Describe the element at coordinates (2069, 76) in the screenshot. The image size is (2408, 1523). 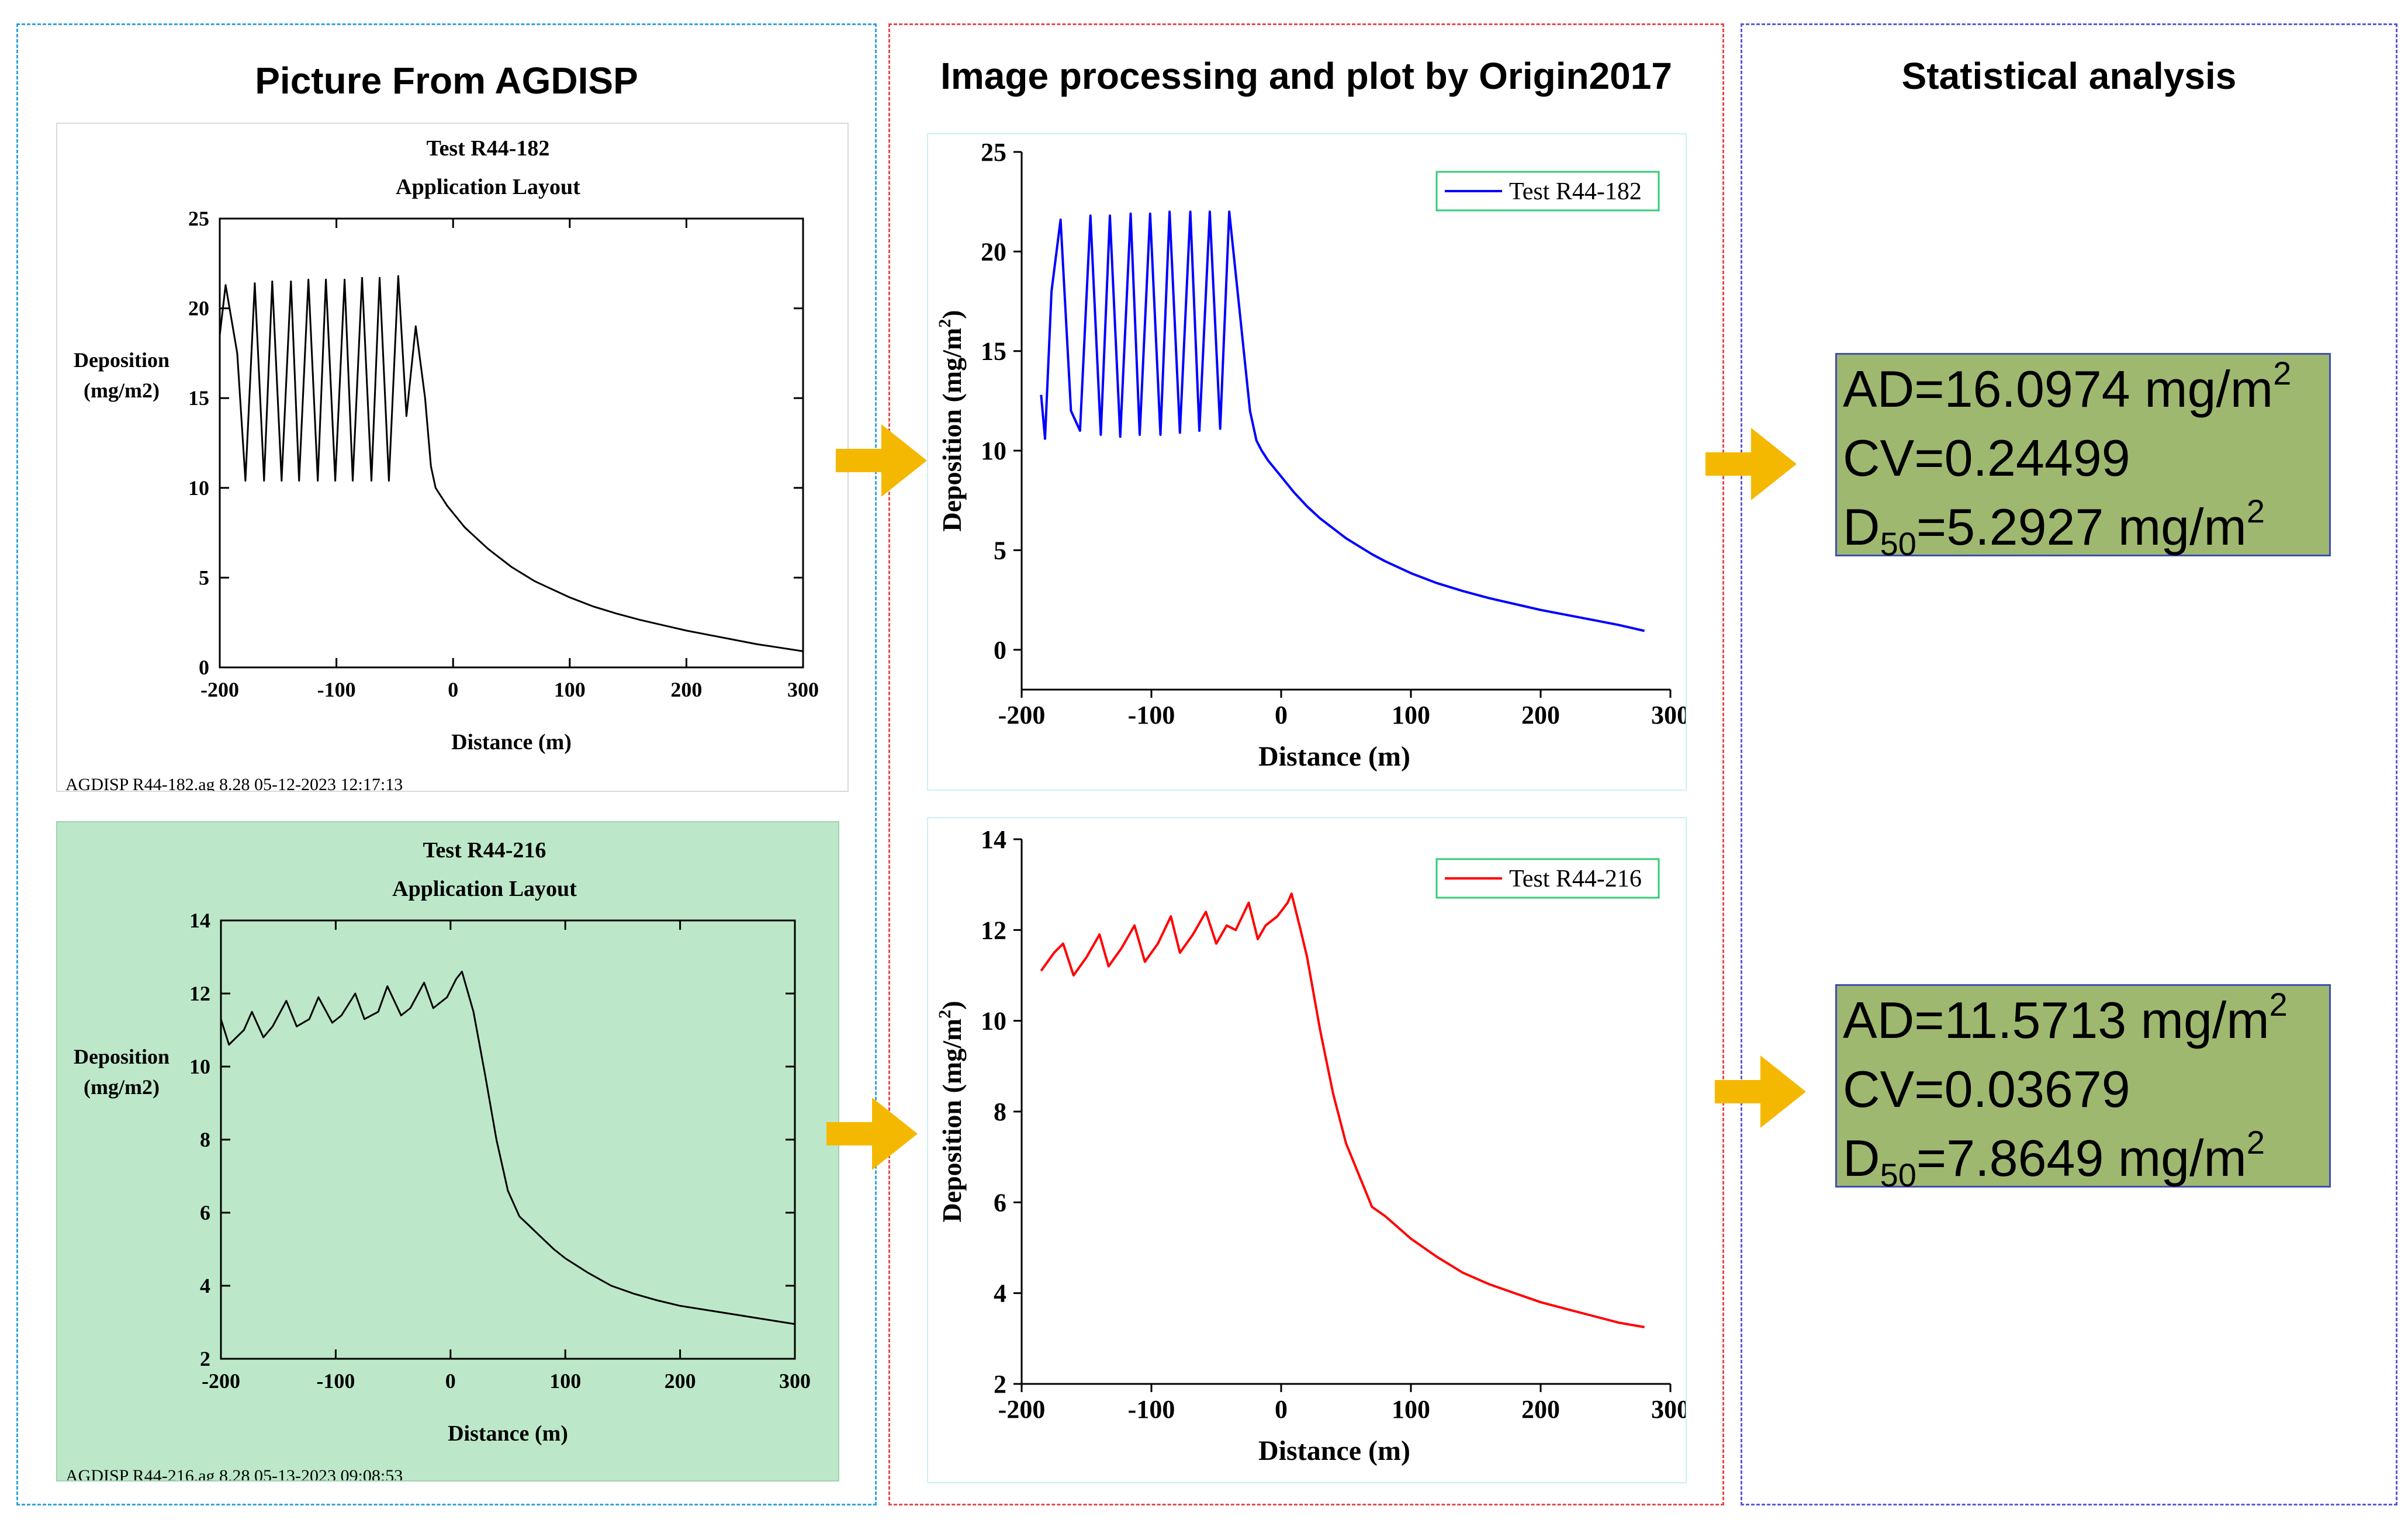
I see `panel-title-stats: Statistical analysis` at that location.